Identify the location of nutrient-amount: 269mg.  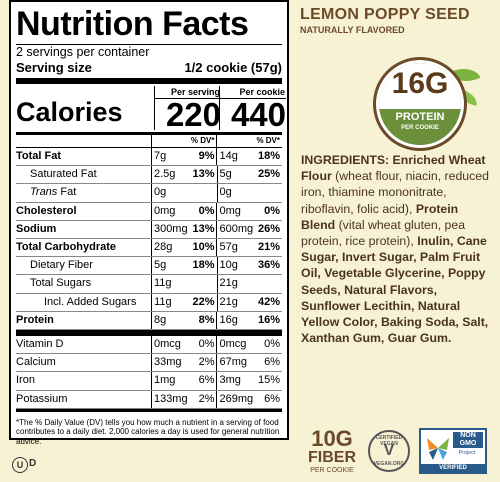
(236, 398).